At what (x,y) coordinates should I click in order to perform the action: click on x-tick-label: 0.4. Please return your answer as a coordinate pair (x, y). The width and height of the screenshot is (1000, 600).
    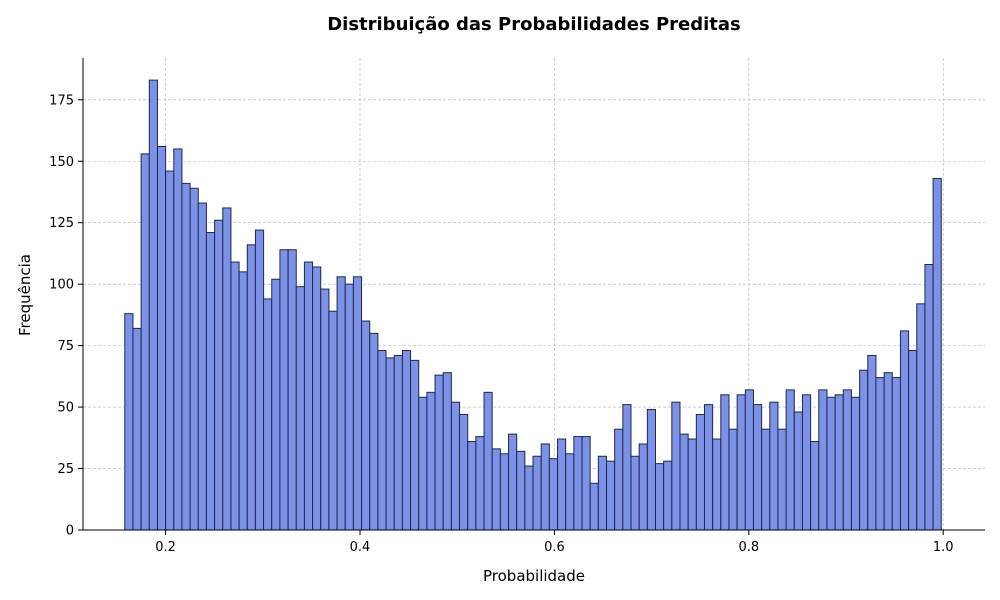
    Looking at the image, I should click on (360, 547).